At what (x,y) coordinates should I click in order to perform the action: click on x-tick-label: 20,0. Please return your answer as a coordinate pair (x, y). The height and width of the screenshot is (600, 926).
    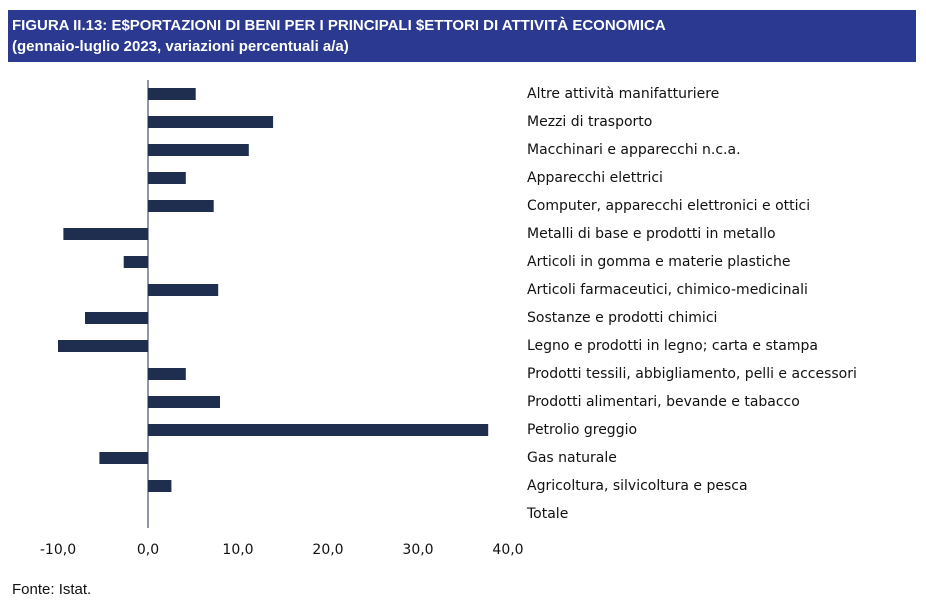
    Looking at the image, I should click on (327, 550).